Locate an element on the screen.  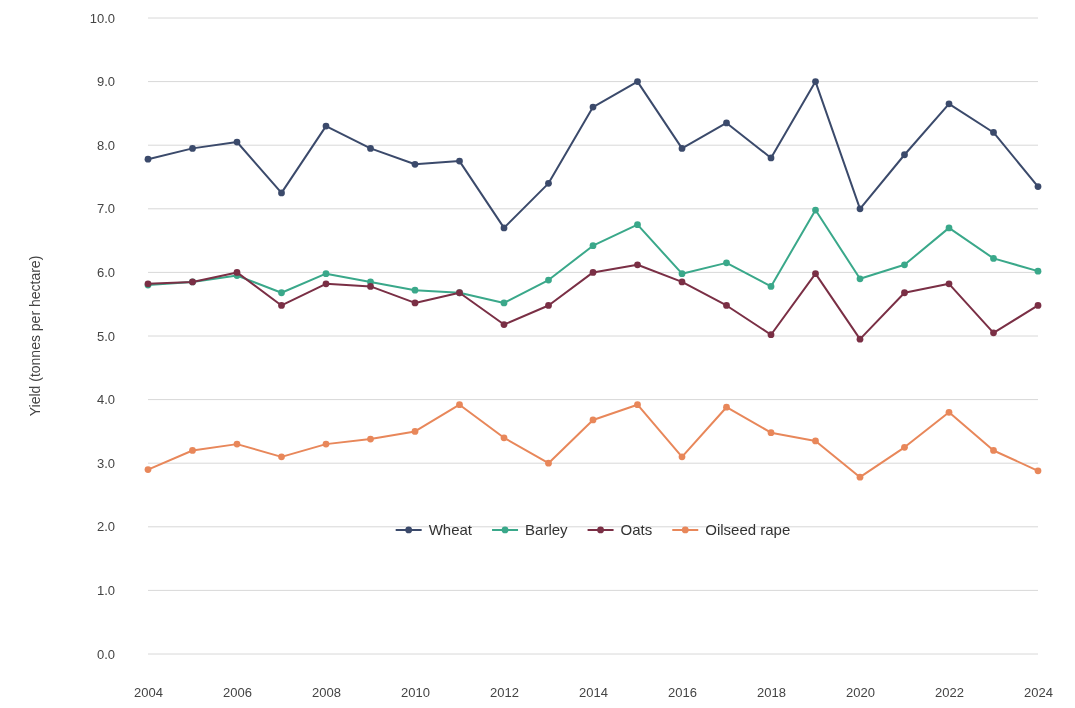
x-tick-label: 2006 is located at coordinates (237, 693).